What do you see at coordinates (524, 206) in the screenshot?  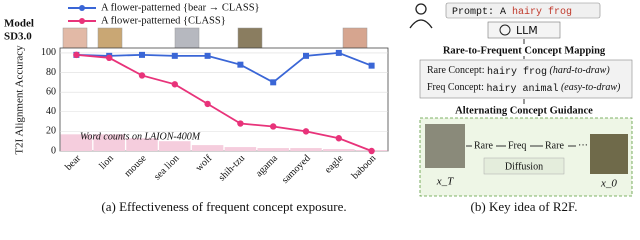 I see `caption-b: (b) Key idea of R2F.` at bounding box center [524, 206].